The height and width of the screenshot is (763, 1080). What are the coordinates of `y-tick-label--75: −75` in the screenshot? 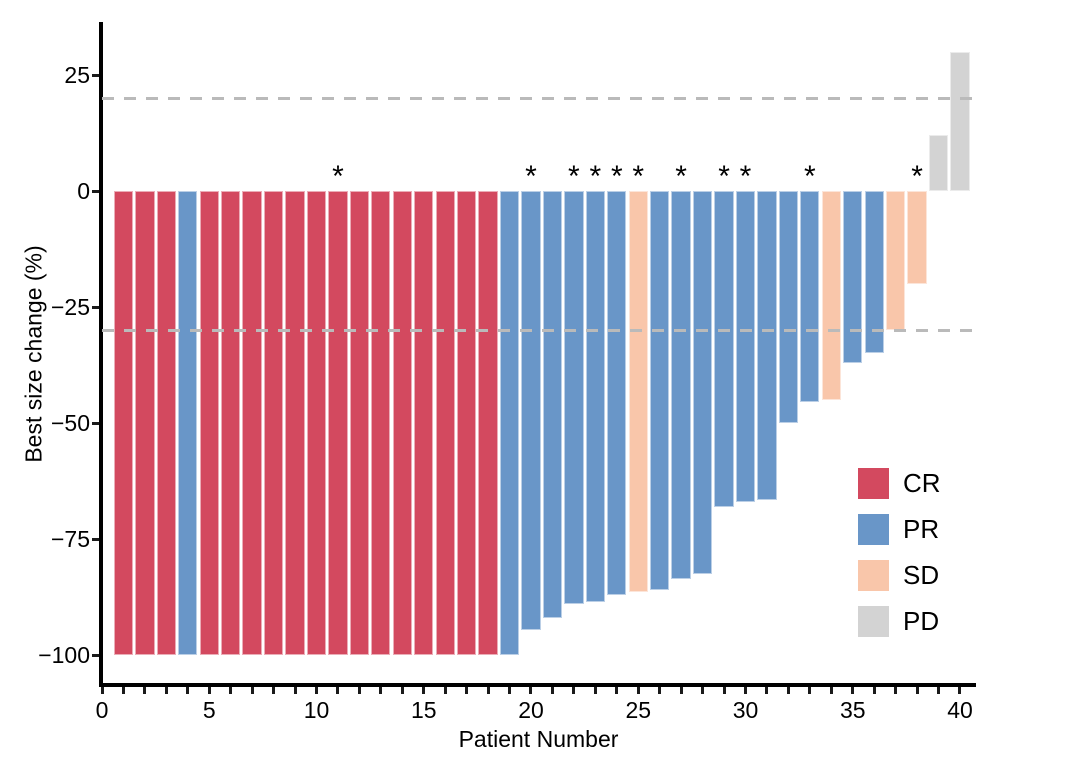 It's located at (70, 539).